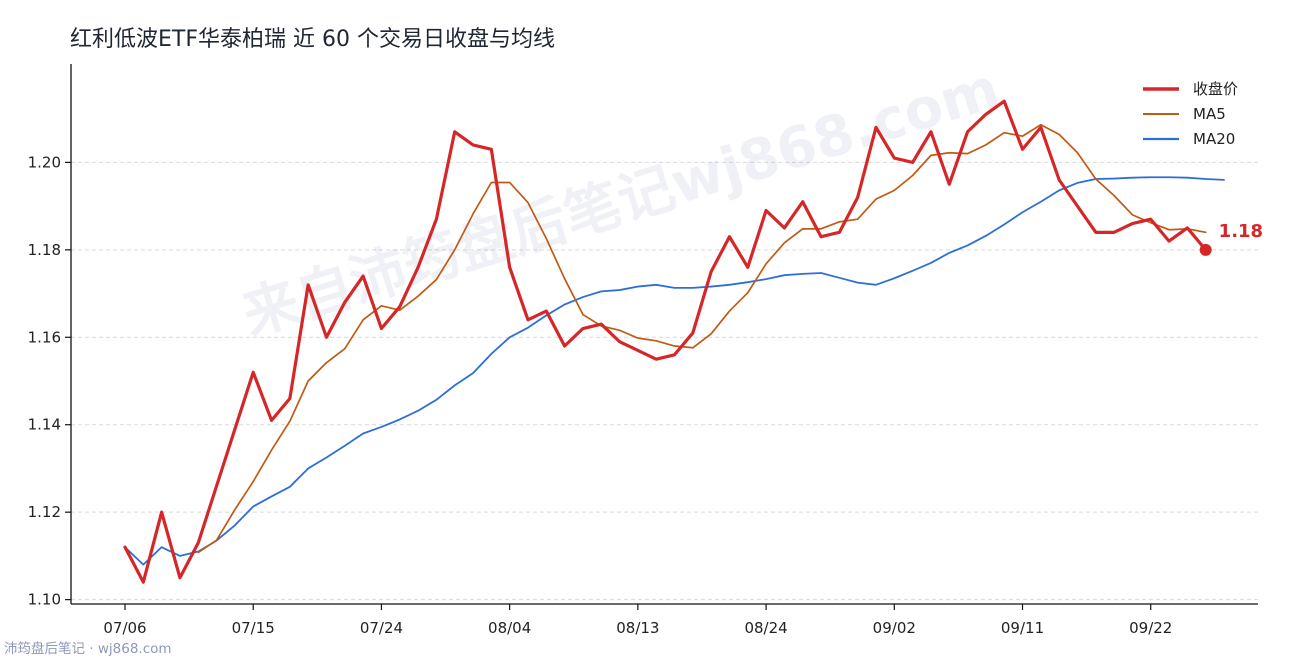  I want to click on y-tick-label: 1.18, so click(44, 250).